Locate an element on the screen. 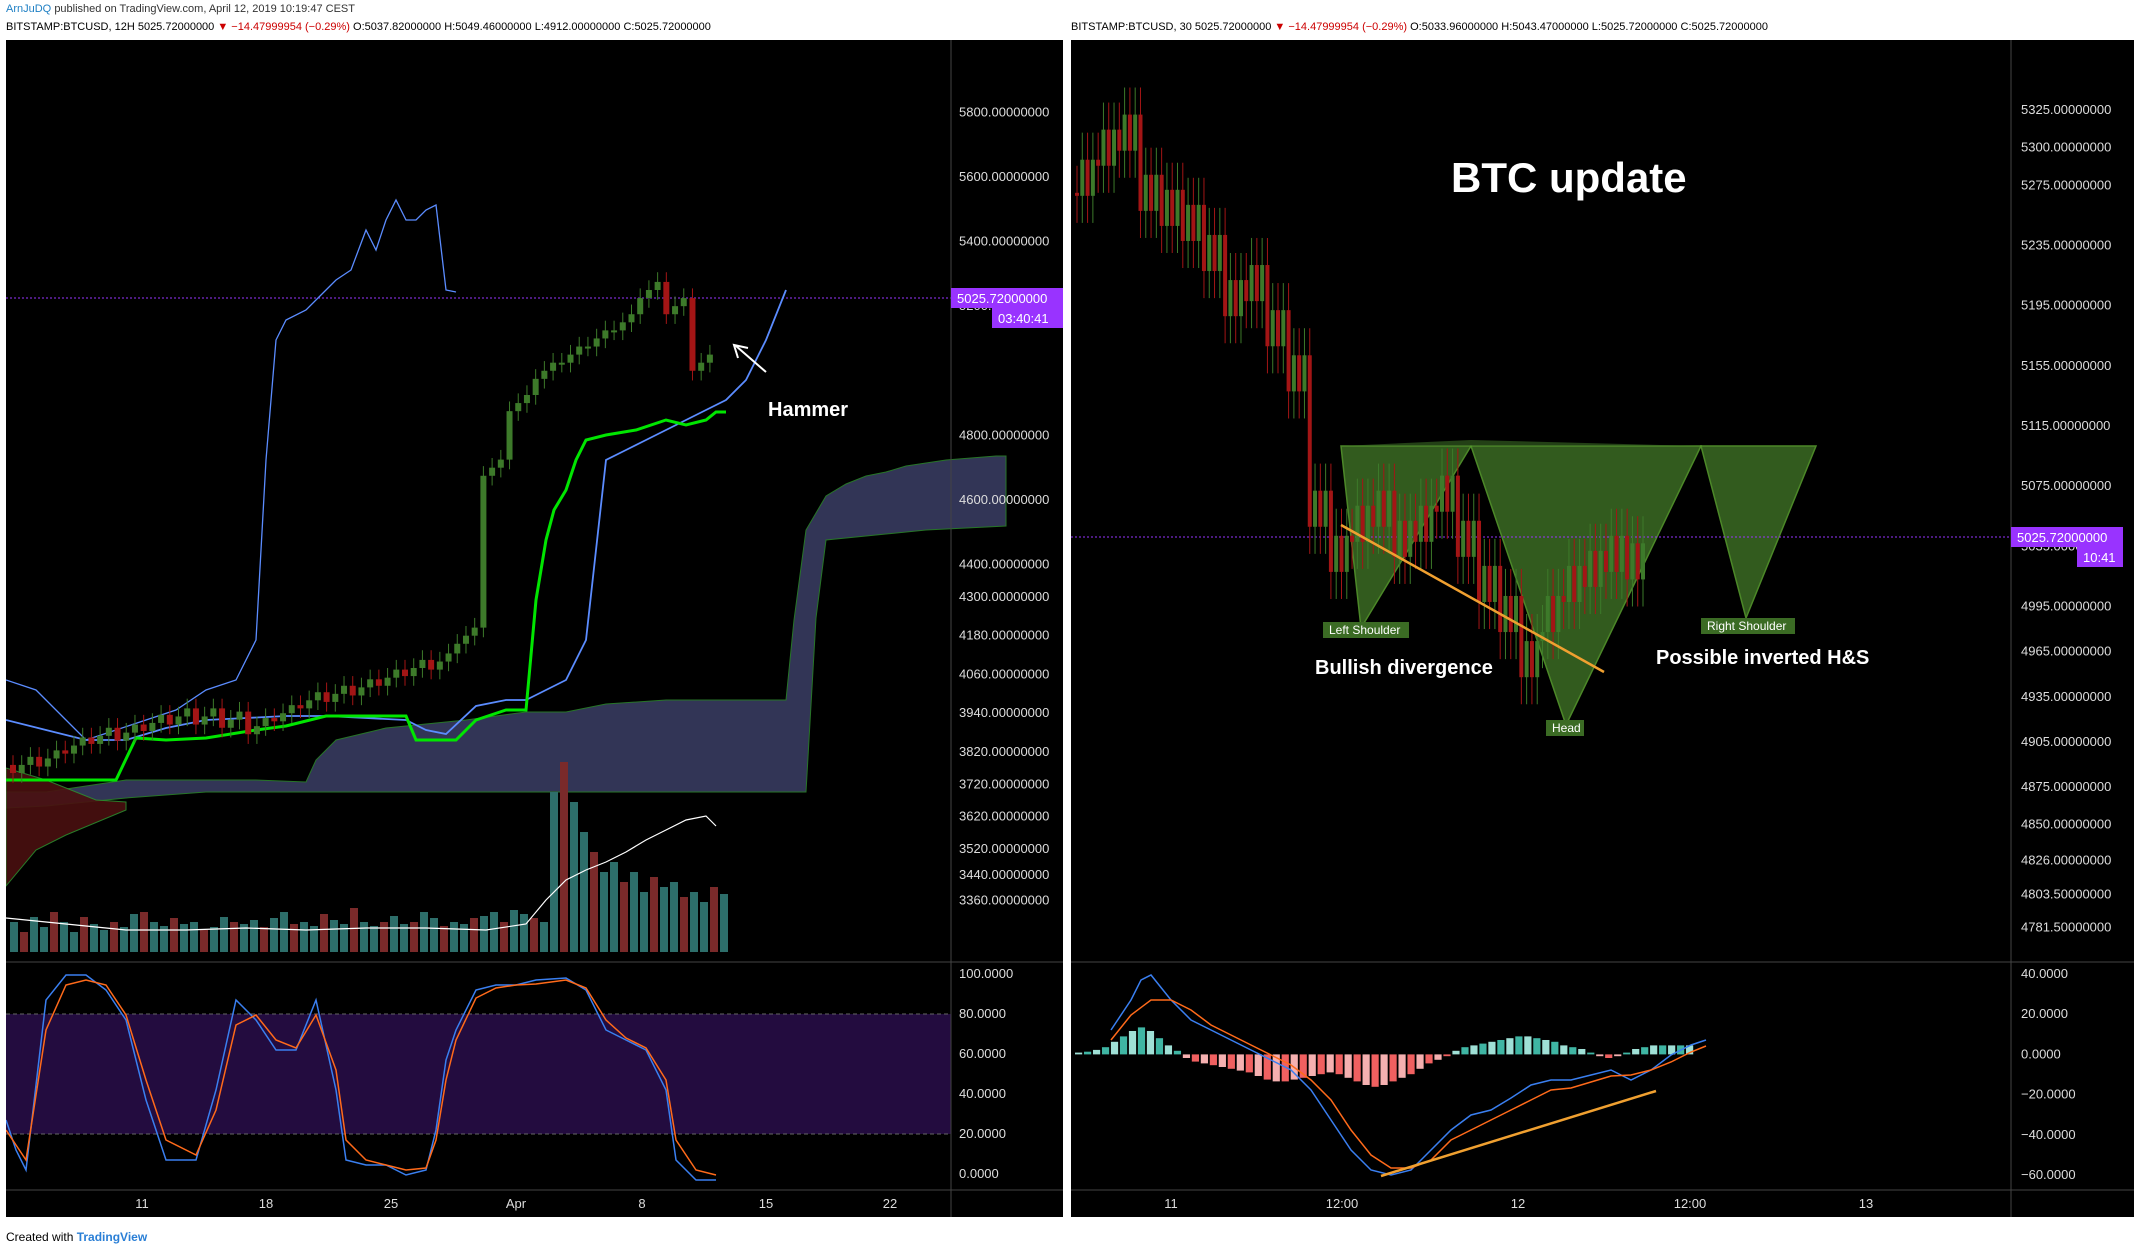 The height and width of the screenshot is (1253, 2134). price-tick-label: 4965.00000000 is located at coordinates (2066, 651).